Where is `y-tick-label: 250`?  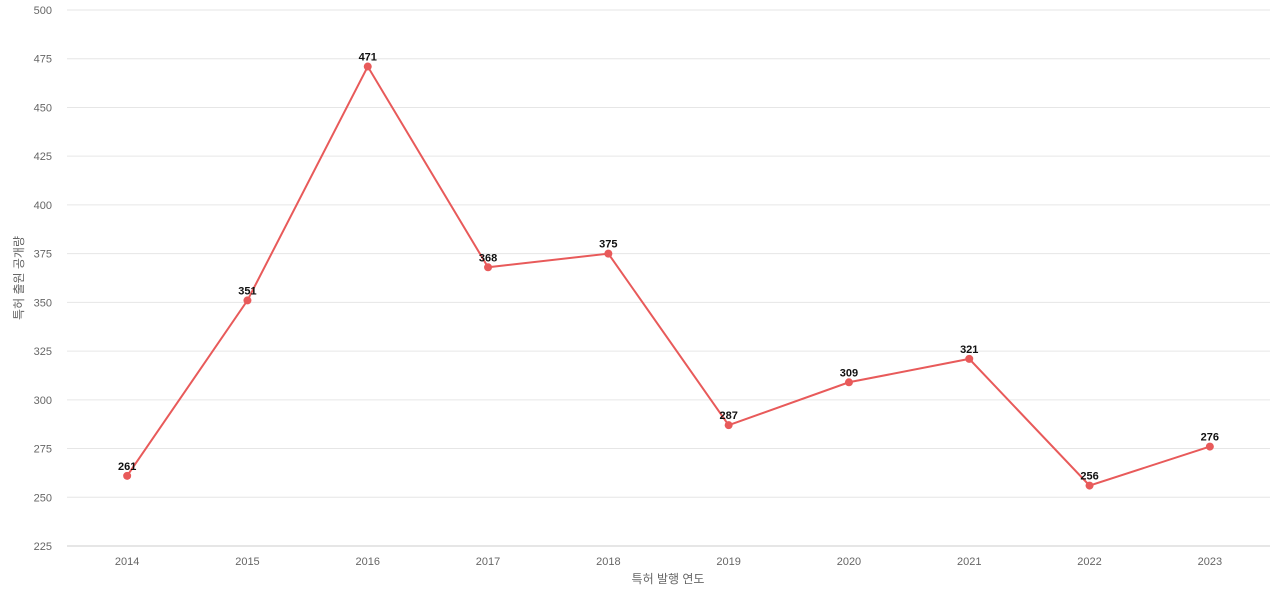
y-tick-label: 250 is located at coordinates (43, 498).